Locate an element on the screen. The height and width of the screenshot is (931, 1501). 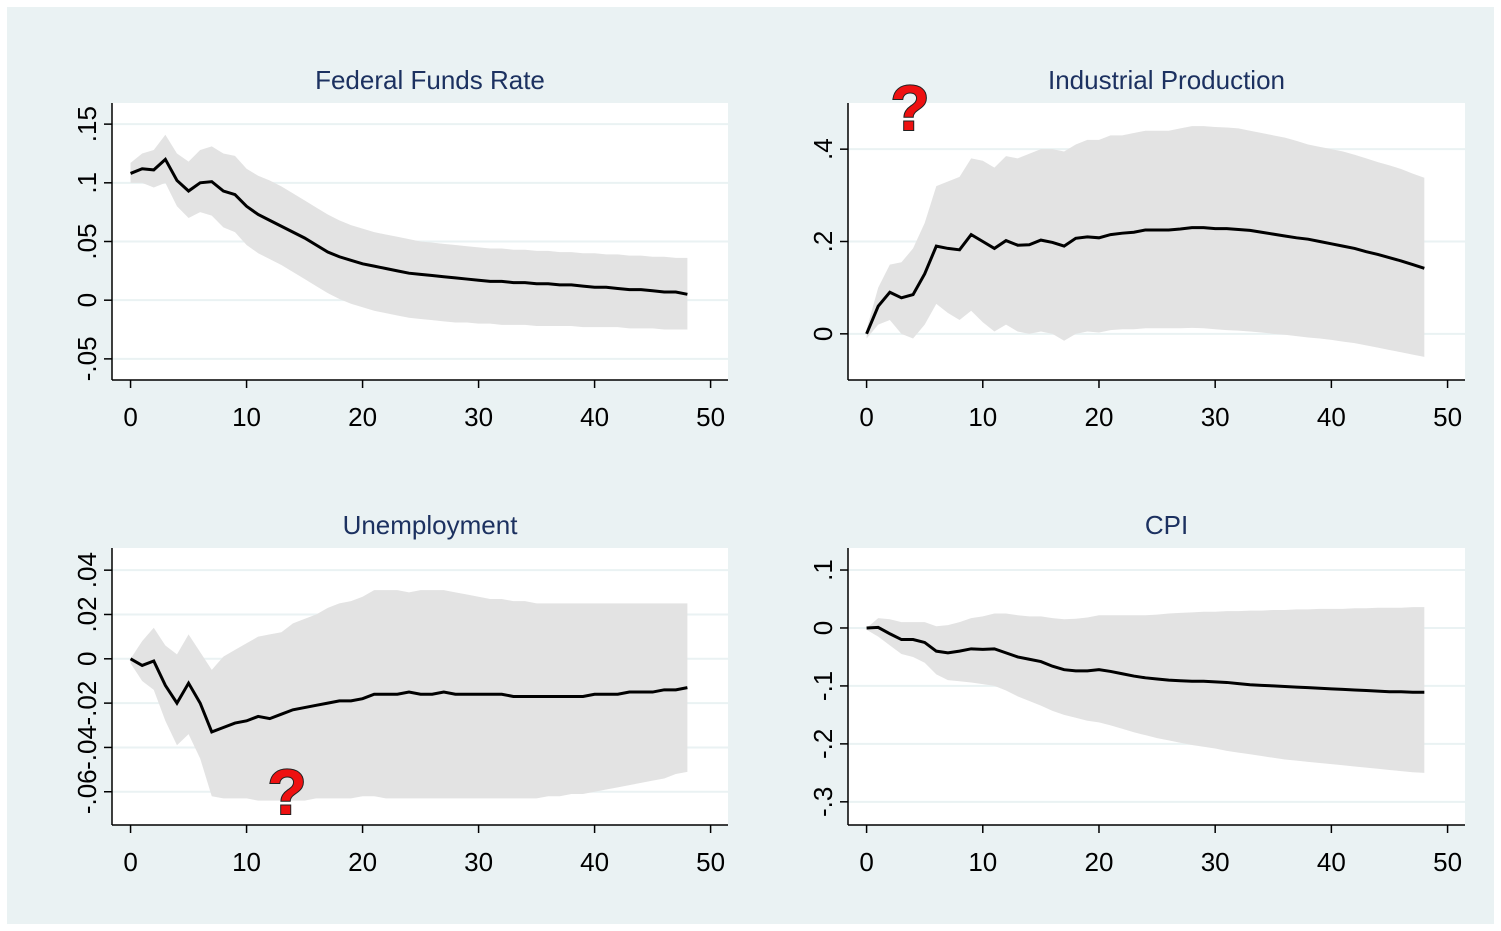
y-tick-label: -.05 is located at coordinates (87, 358).